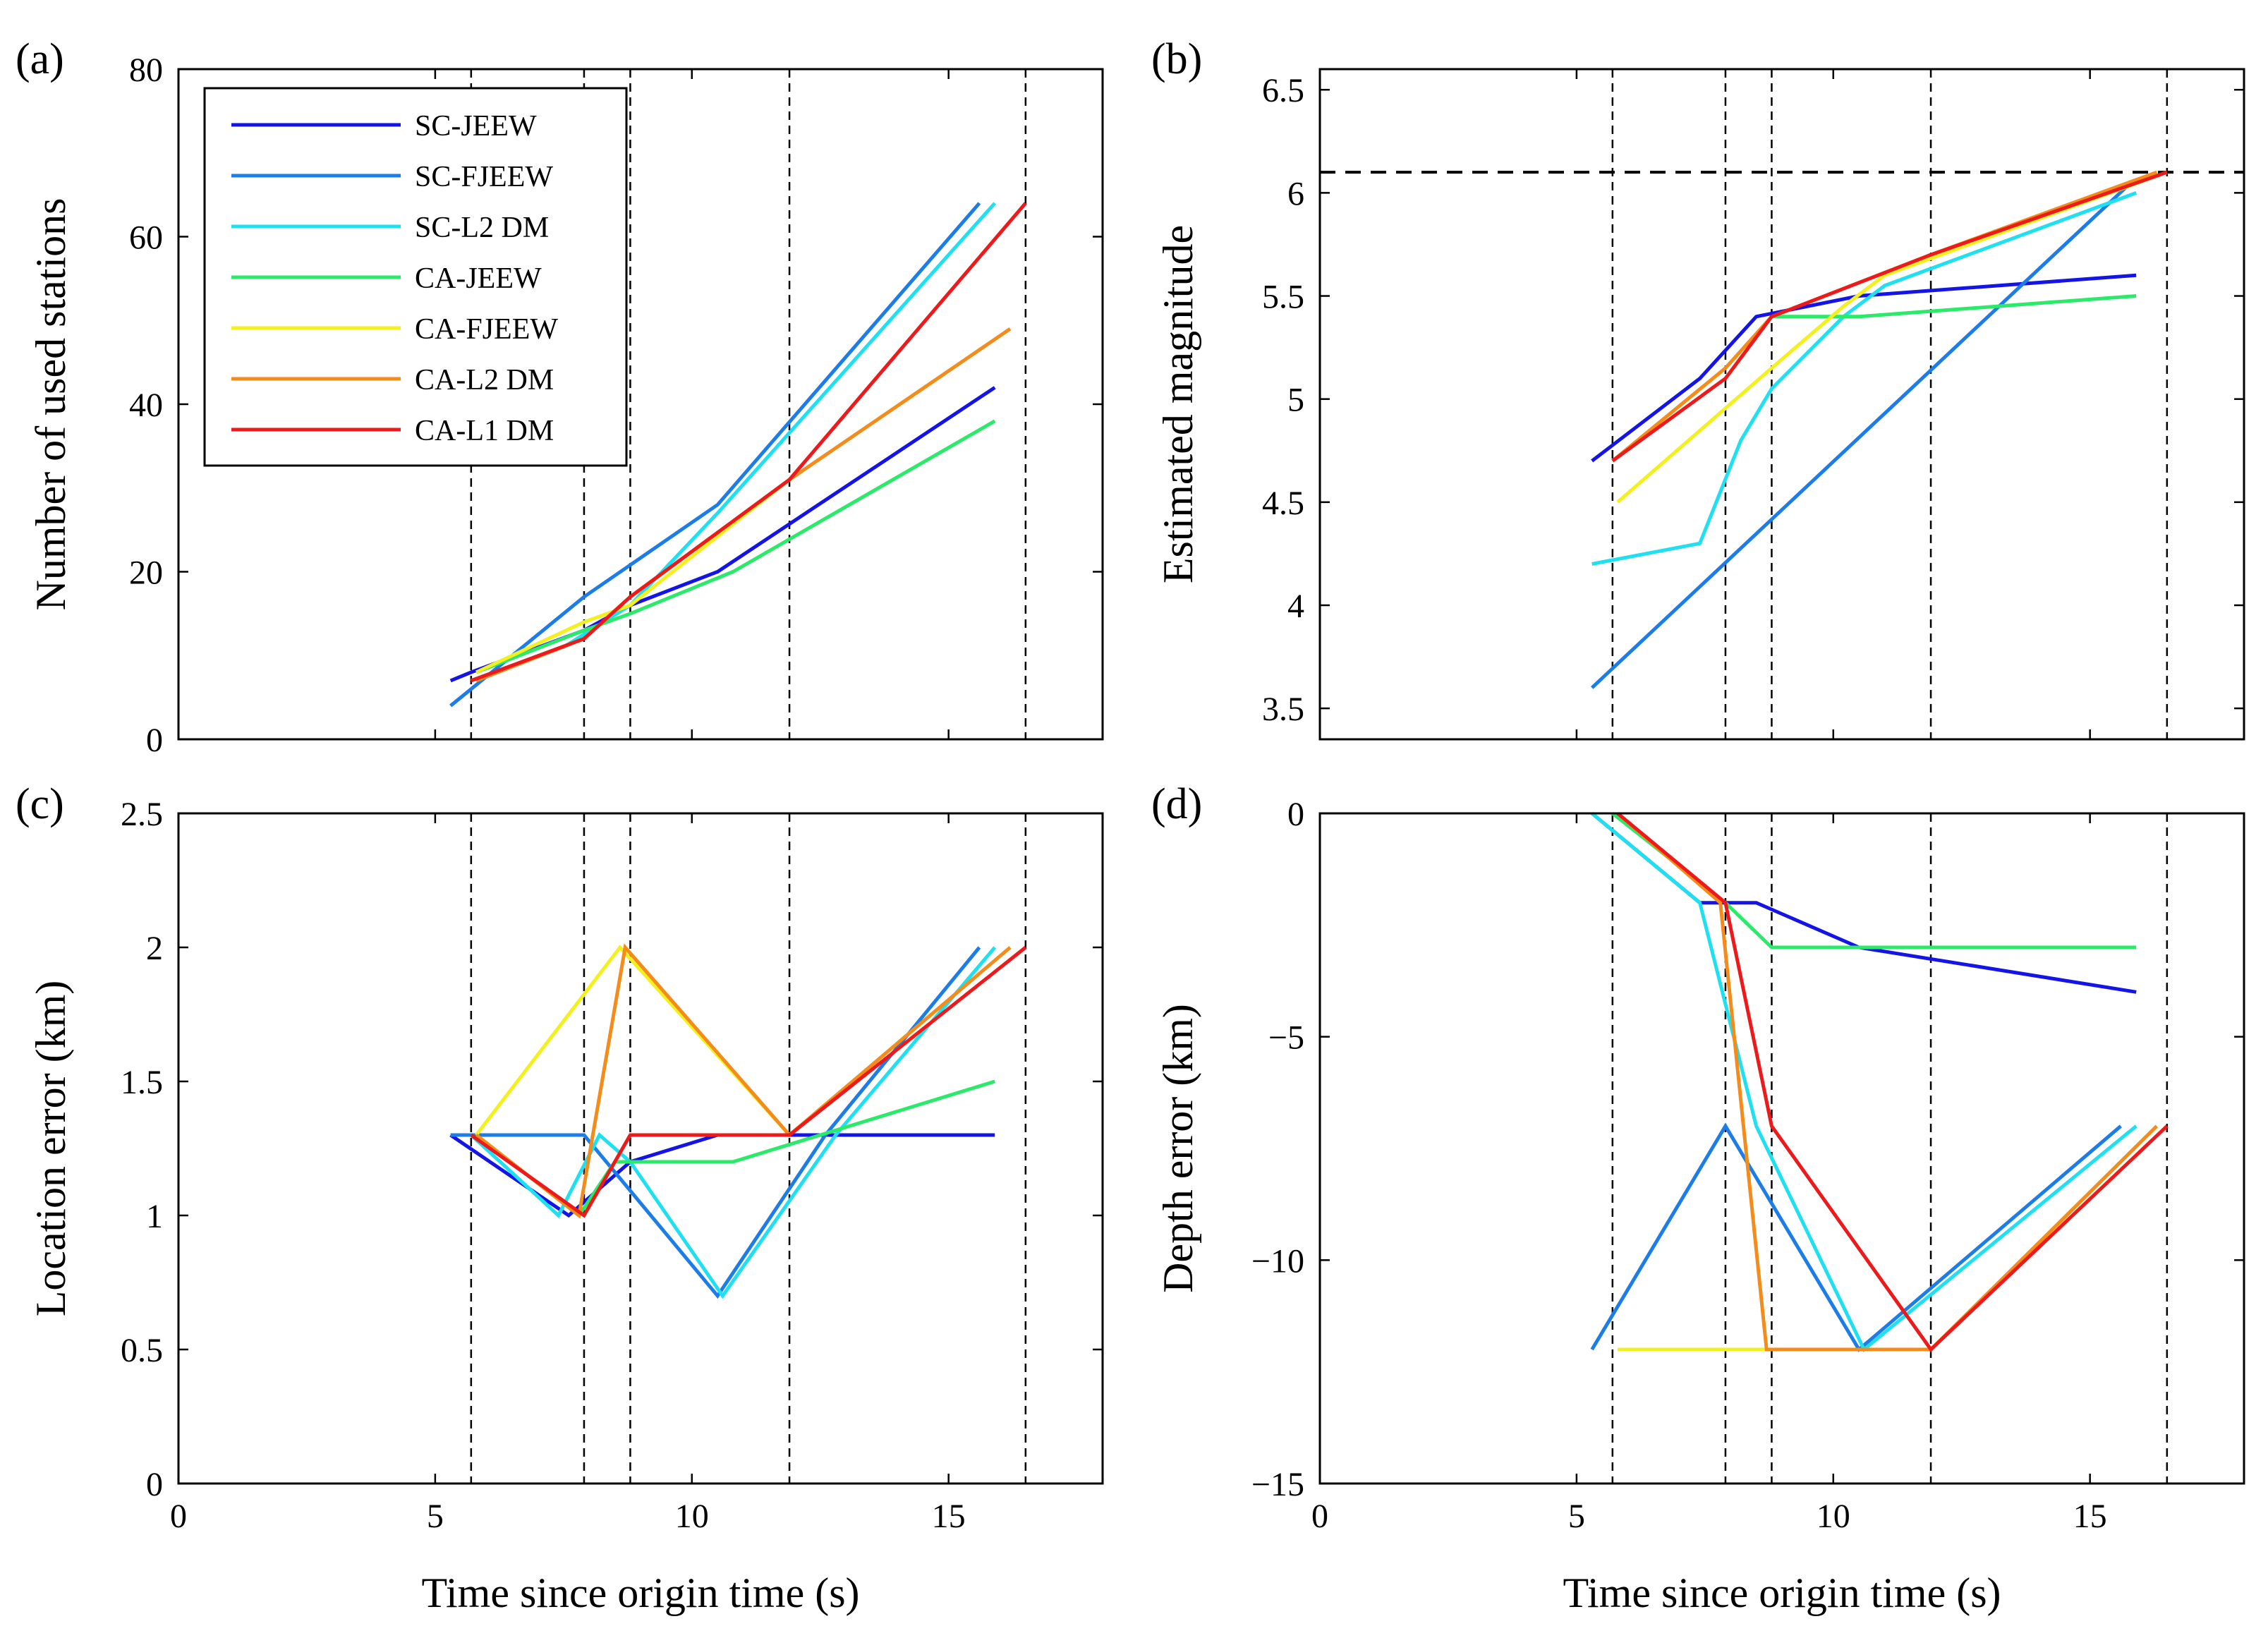 The image size is (2268, 1638). Describe the element at coordinates (51, 405) in the screenshot. I see `y-axis-label: Number of used stations` at that location.